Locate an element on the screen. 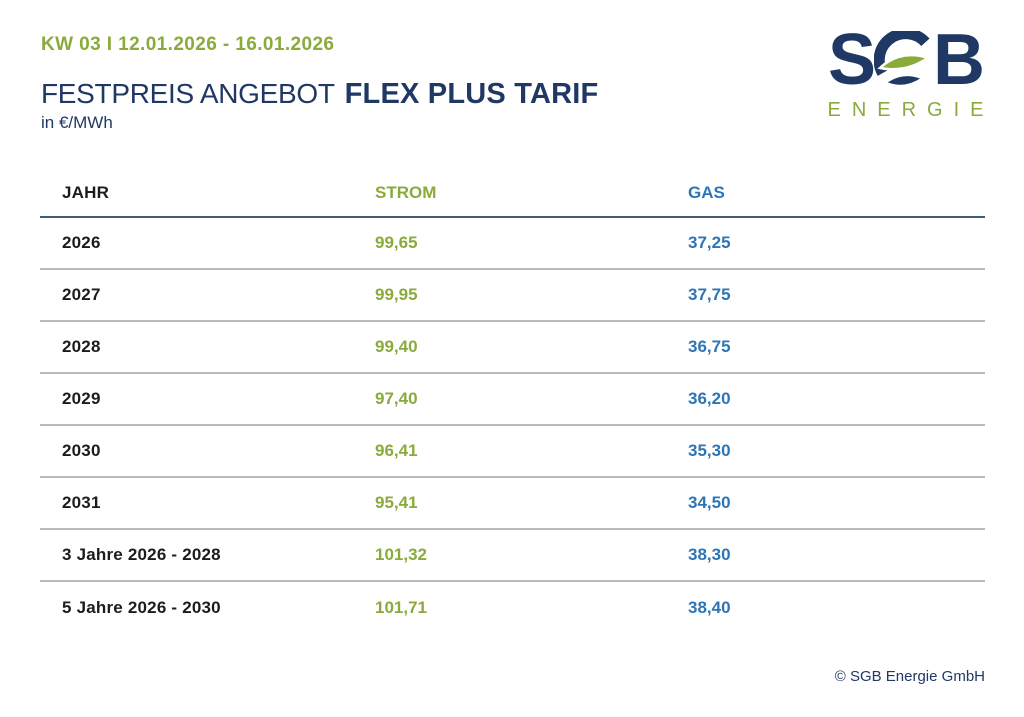 The image size is (1024, 717). cell-strom: 99,40 is located at coordinates (396, 346).